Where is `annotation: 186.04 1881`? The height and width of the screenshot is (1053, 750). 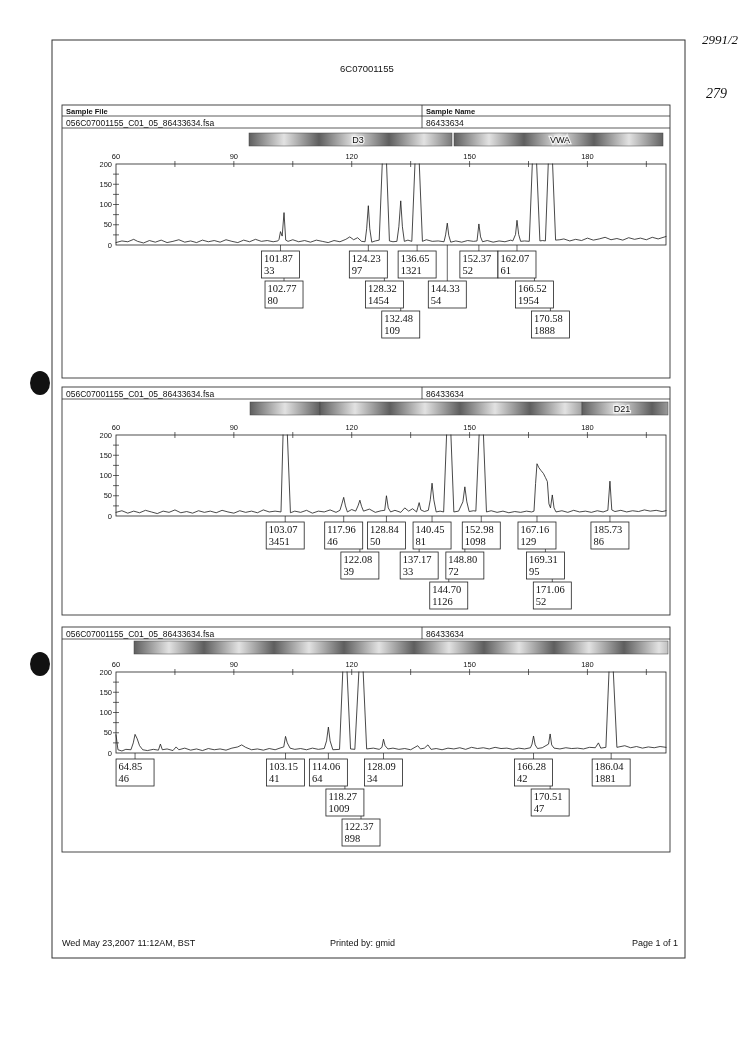 annotation: 186.04 1881 is located at coordinates (609, 772).